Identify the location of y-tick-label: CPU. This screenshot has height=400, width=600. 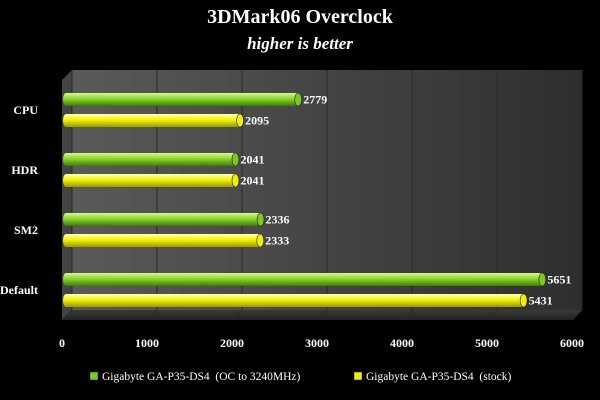
(25, 110).